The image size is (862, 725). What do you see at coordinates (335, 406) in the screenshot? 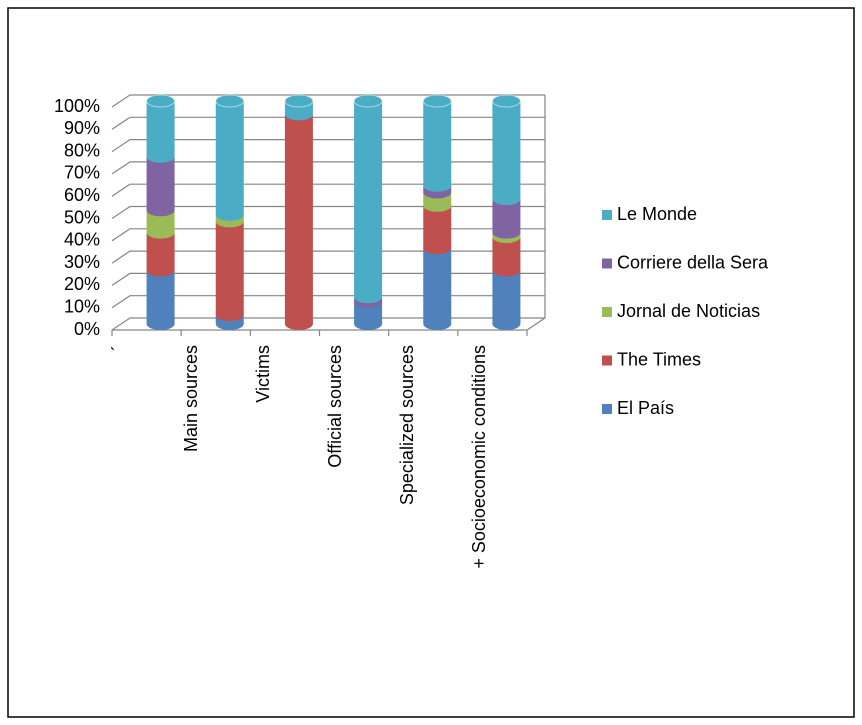
I see `x-tick-label: Official sources` at bounding box center [335, 406].